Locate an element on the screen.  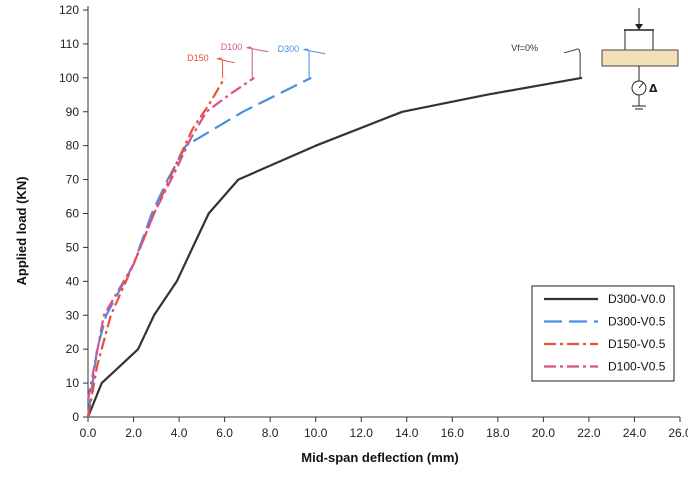
legend-label: D150-V0.5 is located at coordinates (637, 344).